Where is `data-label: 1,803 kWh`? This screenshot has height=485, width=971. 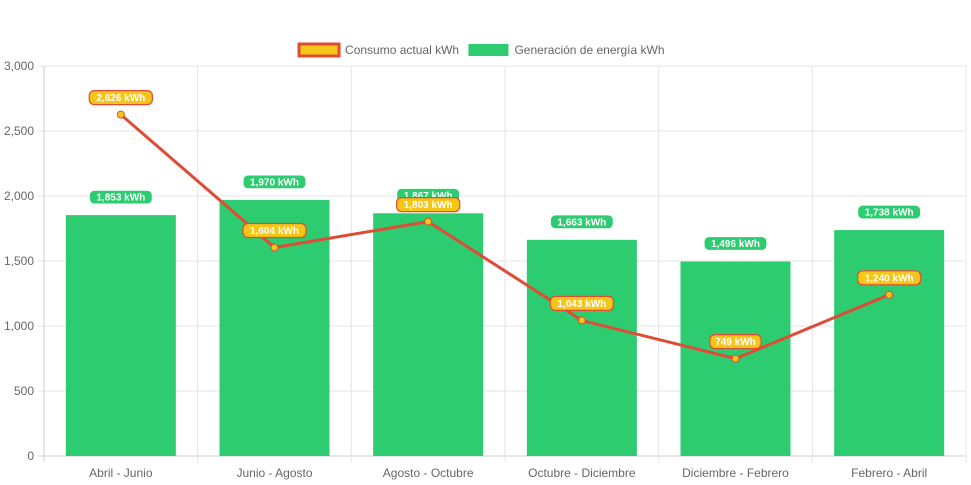 data-label: 1,803 kWh is located at coordinates (428, 205).